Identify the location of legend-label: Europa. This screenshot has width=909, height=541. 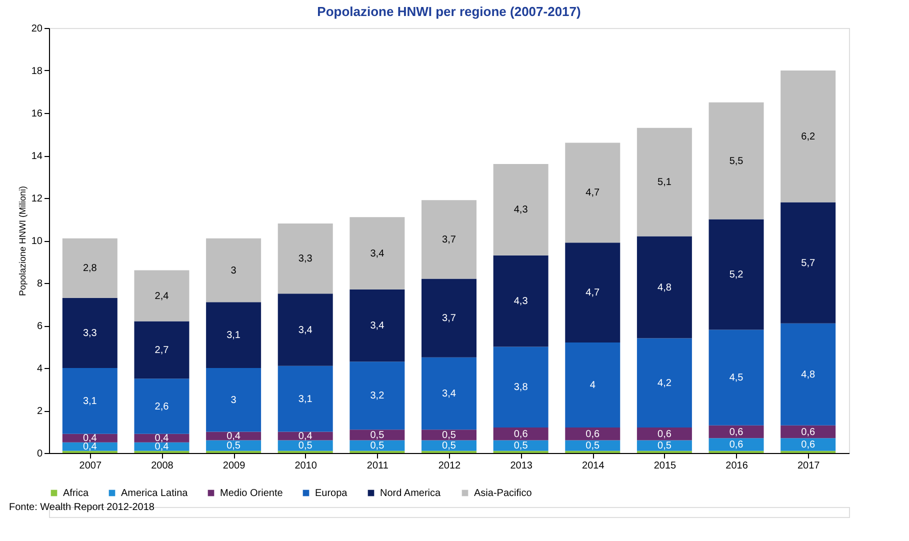
(331, 493).